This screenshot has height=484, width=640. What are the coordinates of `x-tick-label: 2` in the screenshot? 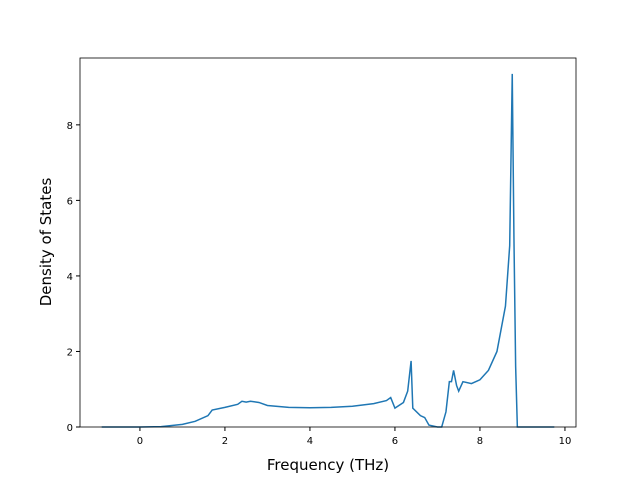 It's located at (225, 441).